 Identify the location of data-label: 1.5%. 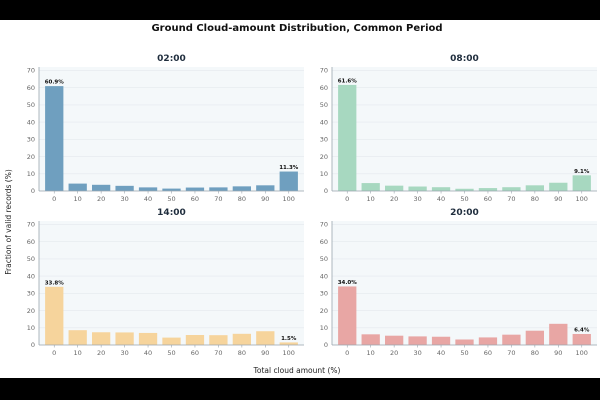
(289, 339).